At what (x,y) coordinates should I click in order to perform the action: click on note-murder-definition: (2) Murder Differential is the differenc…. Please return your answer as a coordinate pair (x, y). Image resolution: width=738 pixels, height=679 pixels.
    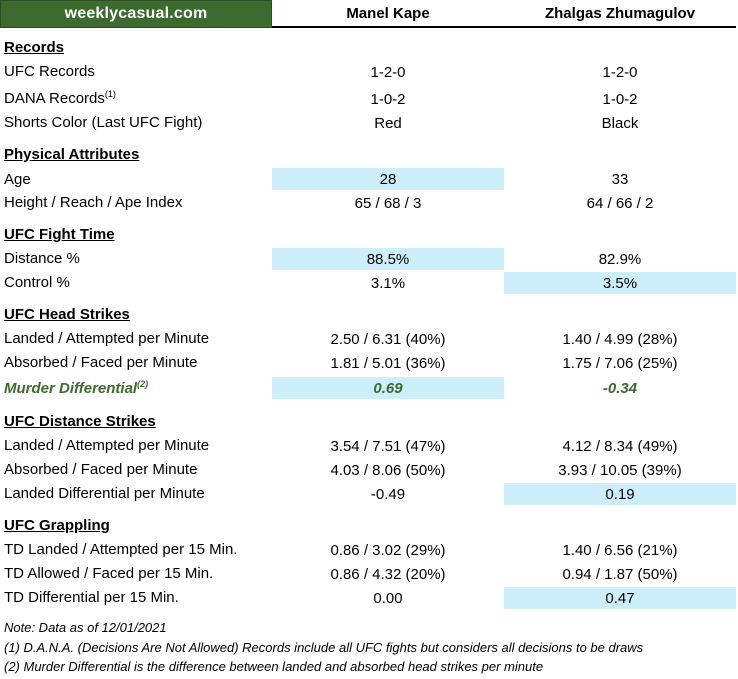
    Looking at the image, I should click on (274, 666).